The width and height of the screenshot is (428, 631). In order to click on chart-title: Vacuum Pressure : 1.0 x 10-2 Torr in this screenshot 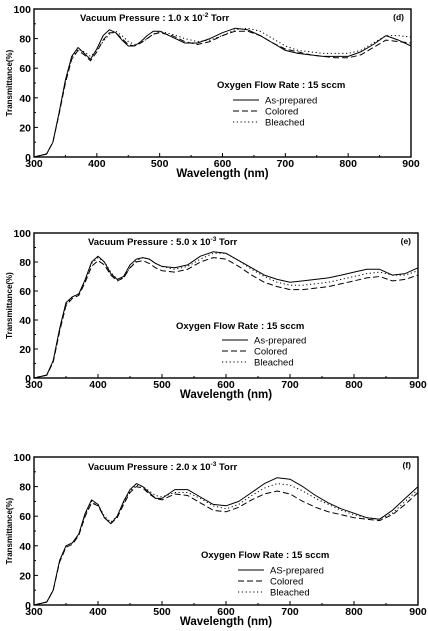, I will do `click(155, 18)`.